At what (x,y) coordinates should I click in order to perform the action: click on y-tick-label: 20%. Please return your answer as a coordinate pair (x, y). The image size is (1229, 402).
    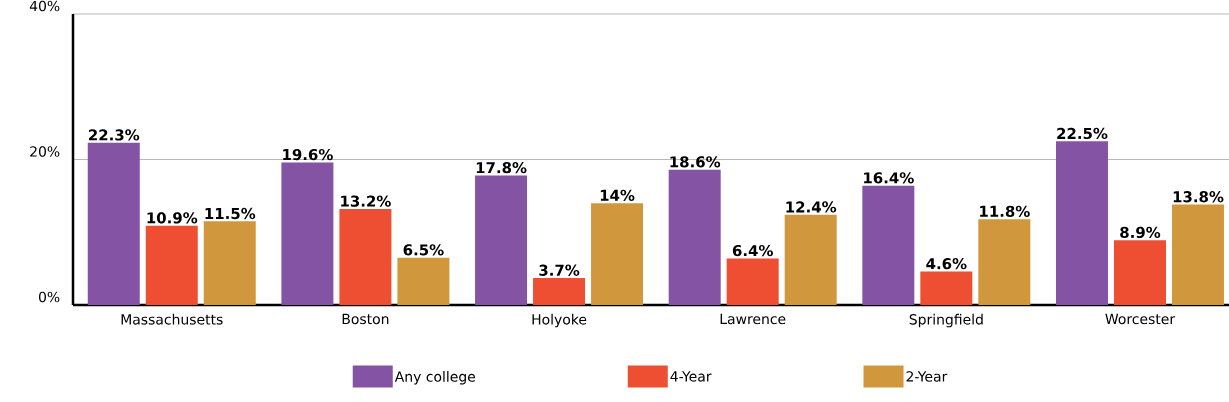
    Looking at the image, I should click on (45, 151).